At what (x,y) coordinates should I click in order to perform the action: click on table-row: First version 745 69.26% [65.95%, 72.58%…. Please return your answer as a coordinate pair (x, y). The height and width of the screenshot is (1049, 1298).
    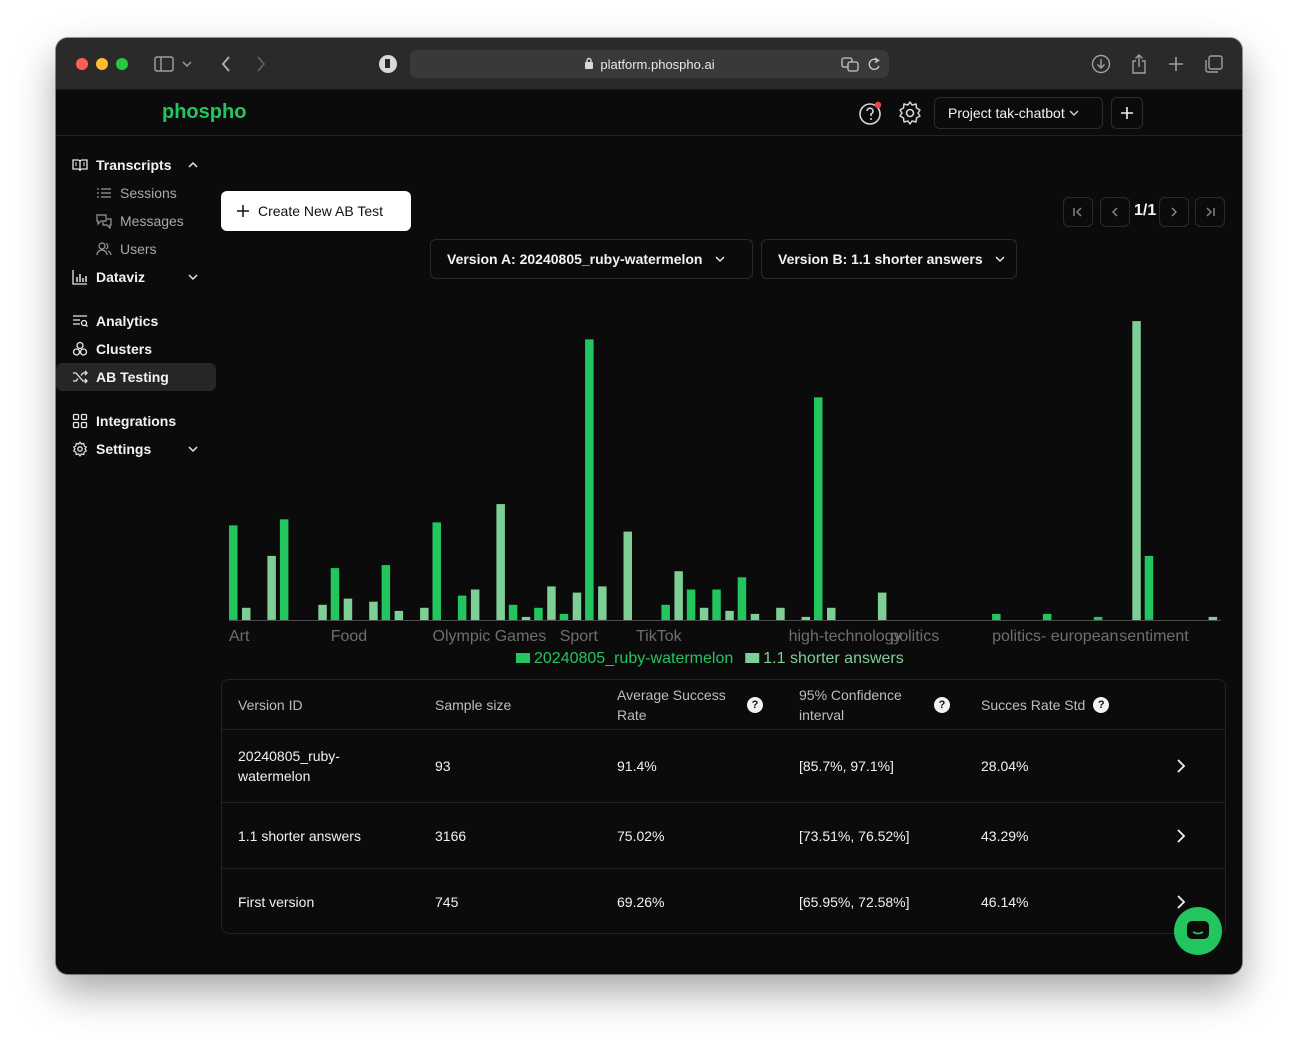
    Looking at the image, I should click on (723, 901).